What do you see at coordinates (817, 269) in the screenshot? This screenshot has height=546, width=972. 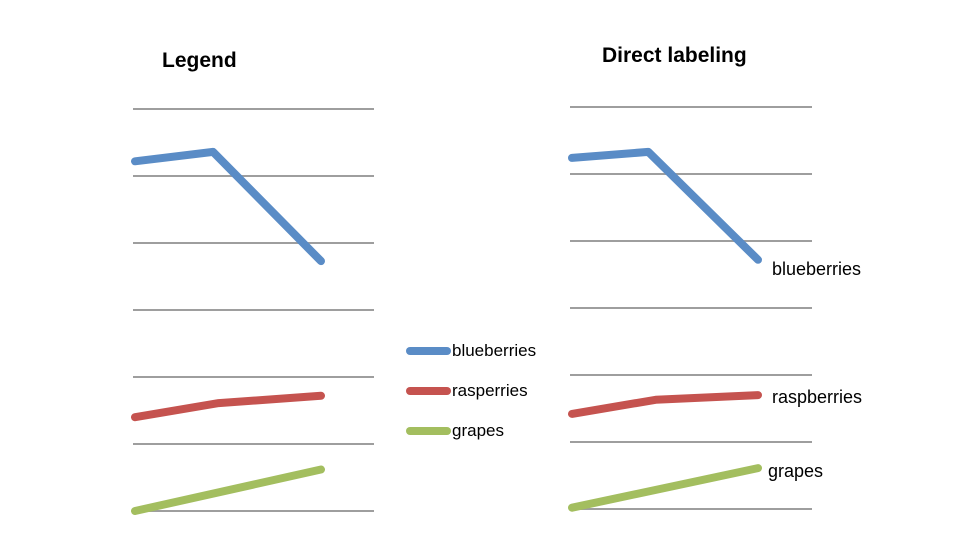 I see `direct-label-blueberries: blueberries` at bounding box center [817, 269].